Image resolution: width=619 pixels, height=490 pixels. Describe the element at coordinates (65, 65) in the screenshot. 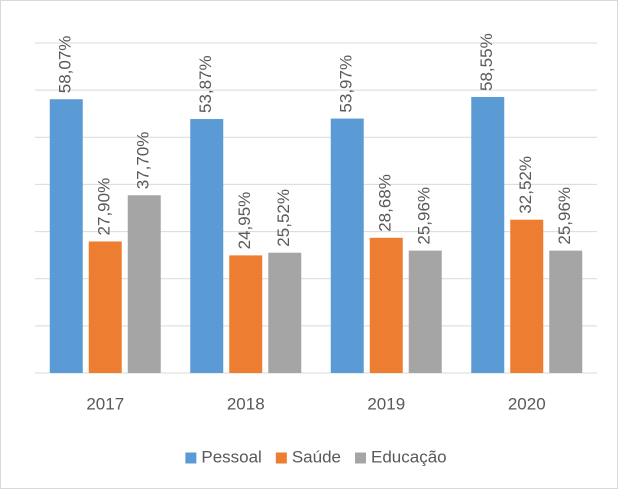

I see `data-label: 58,07%` at that location.